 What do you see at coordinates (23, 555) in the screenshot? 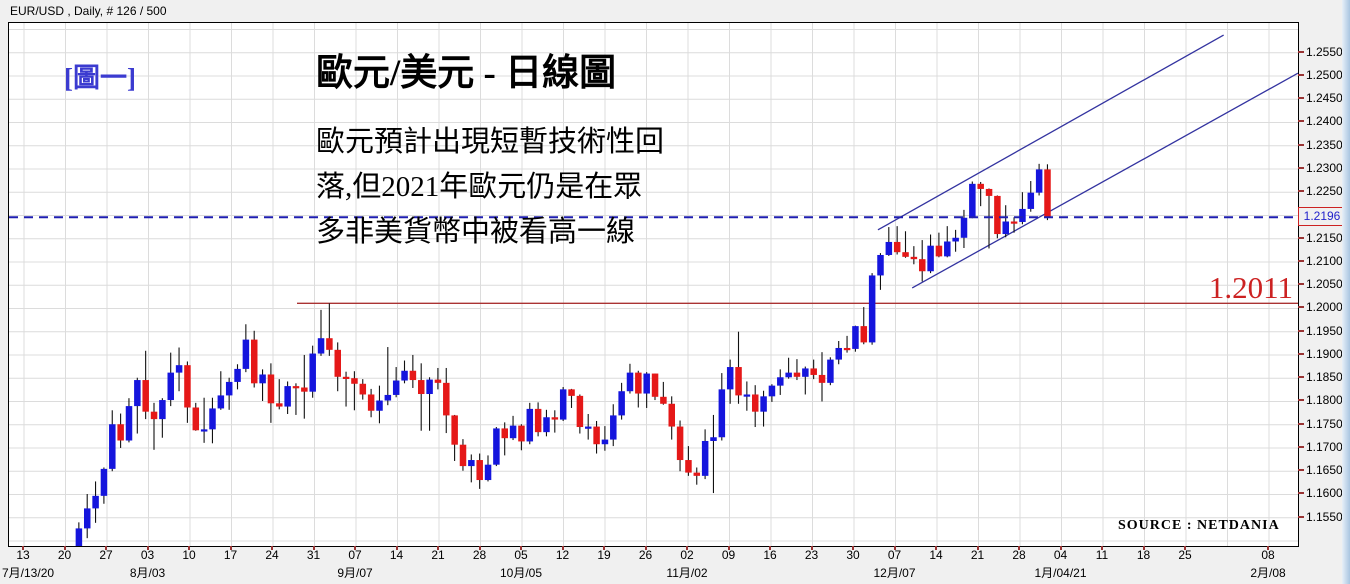
I see `x-week-label: 13` at bounding box center [23, 555].